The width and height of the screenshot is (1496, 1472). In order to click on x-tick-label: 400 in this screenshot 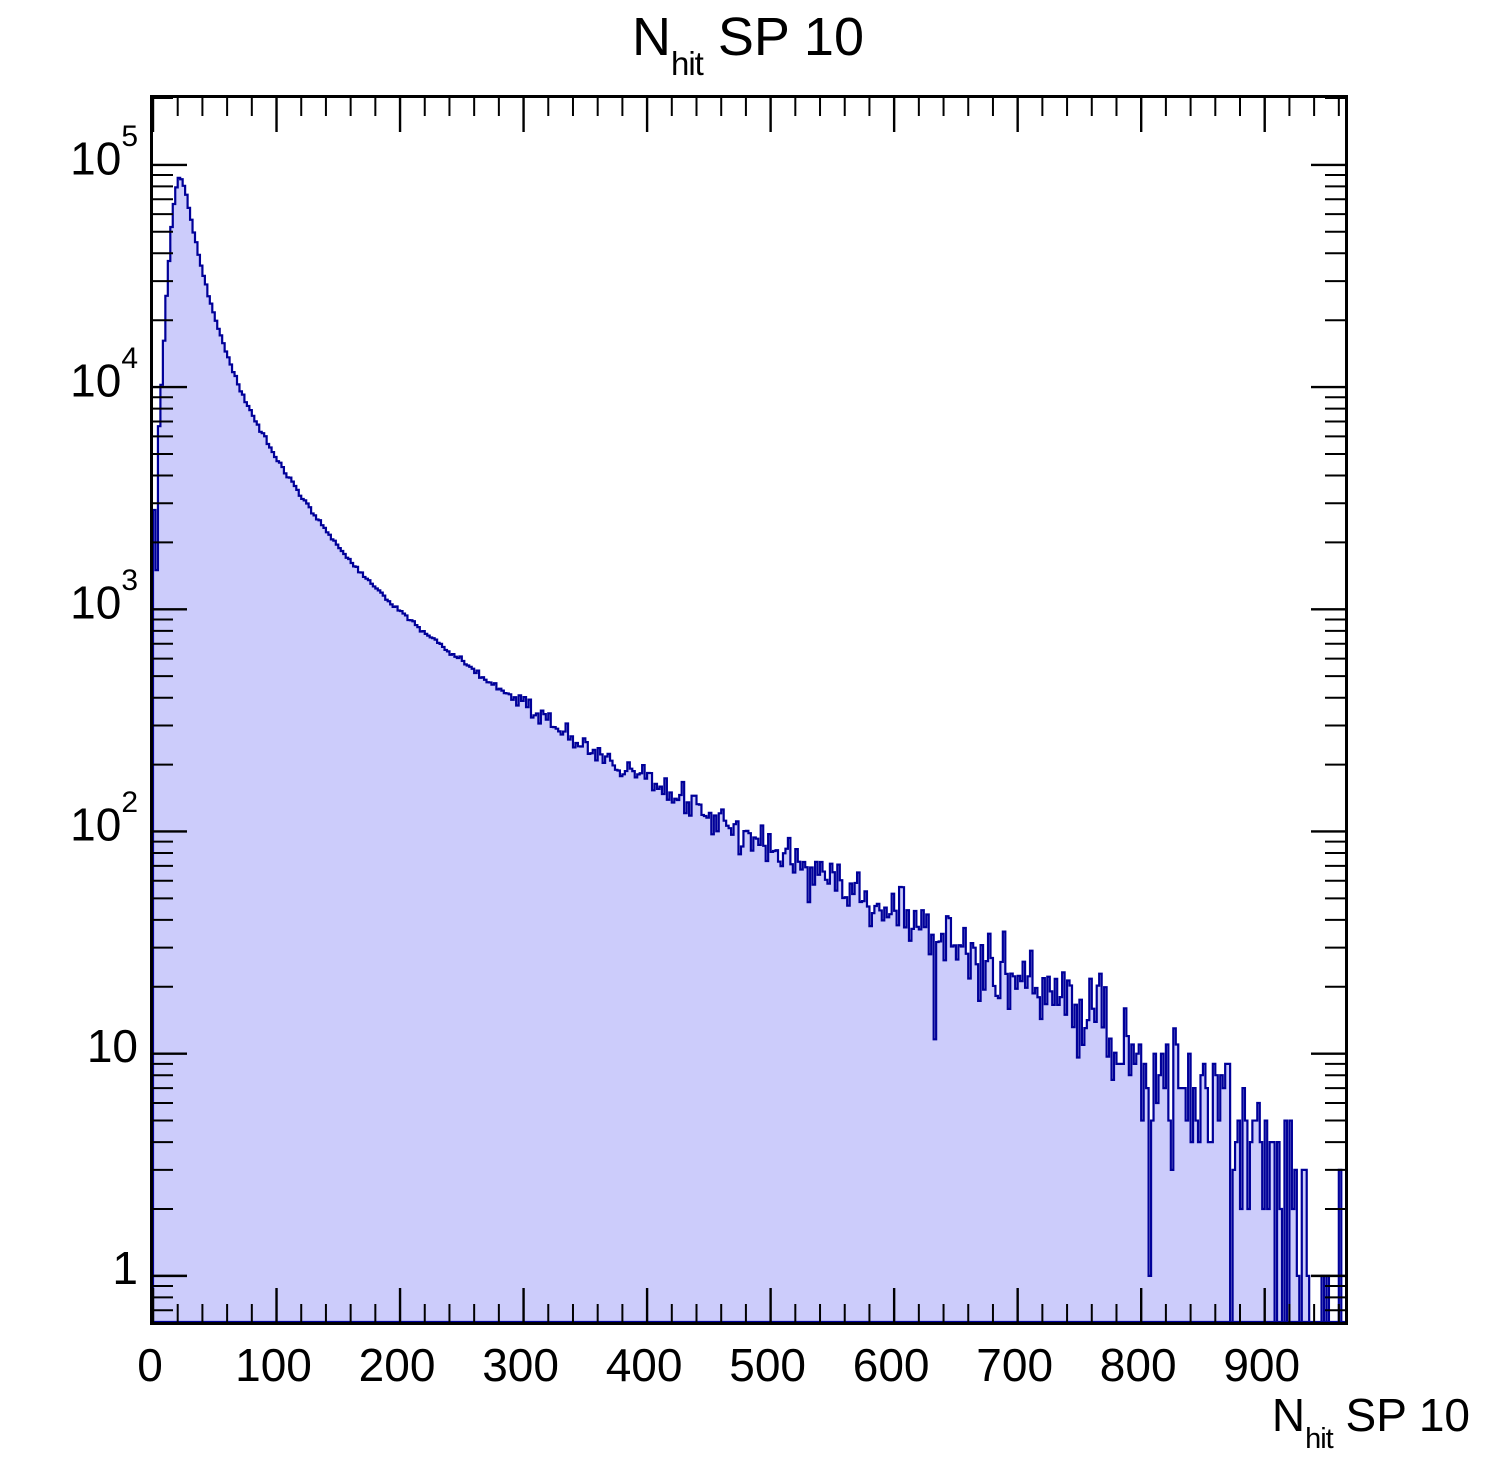, I will do `click(644, 1365)`.